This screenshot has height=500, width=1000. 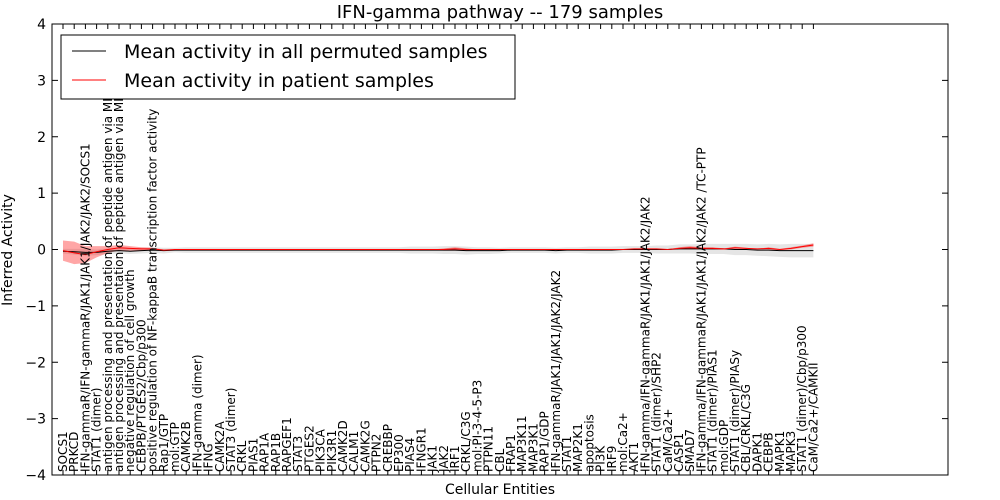 I want to click on x-tick-label: PIK3CA, so click(x=321, y=450).